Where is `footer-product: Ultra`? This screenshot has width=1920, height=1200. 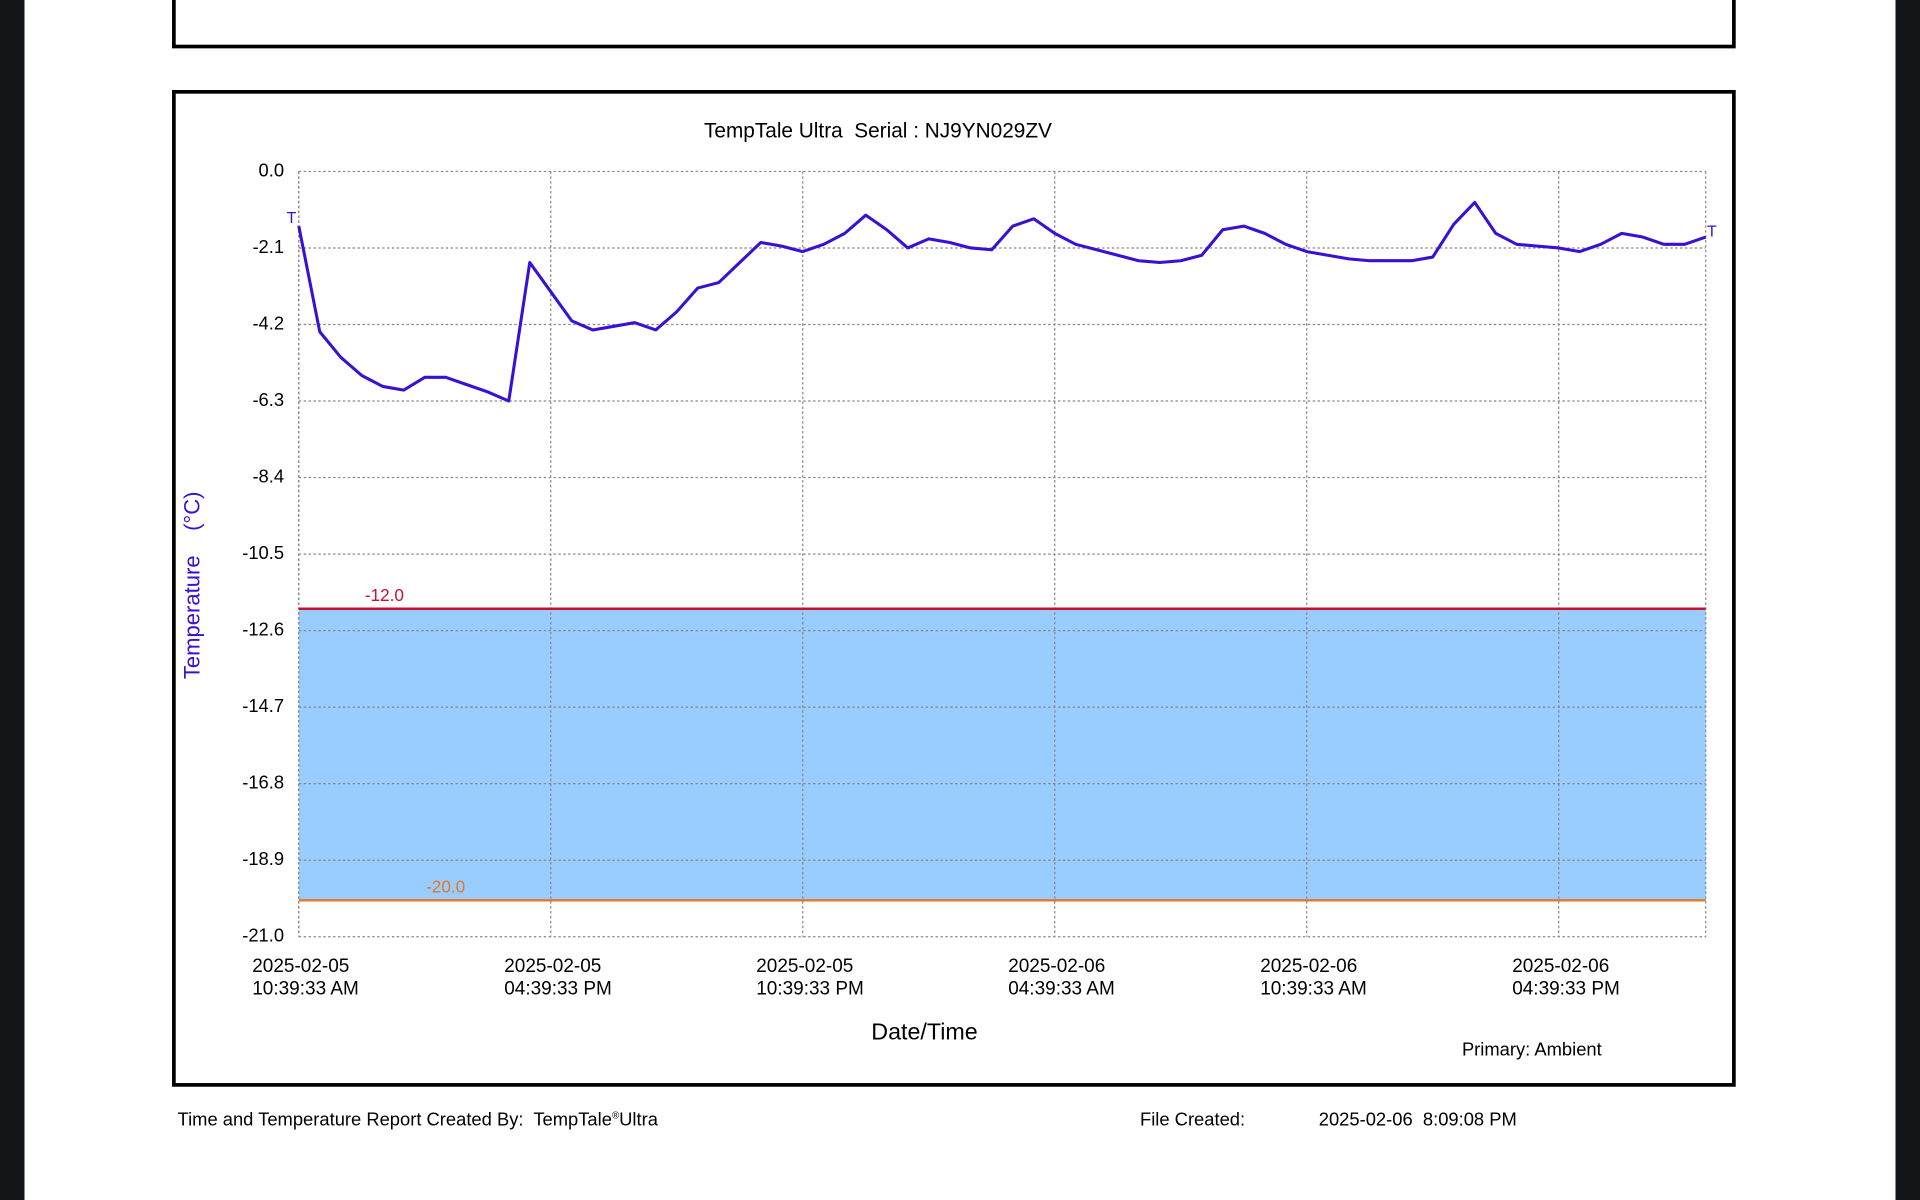
footer-product: Ultra is located at coordinates (639, 1118).